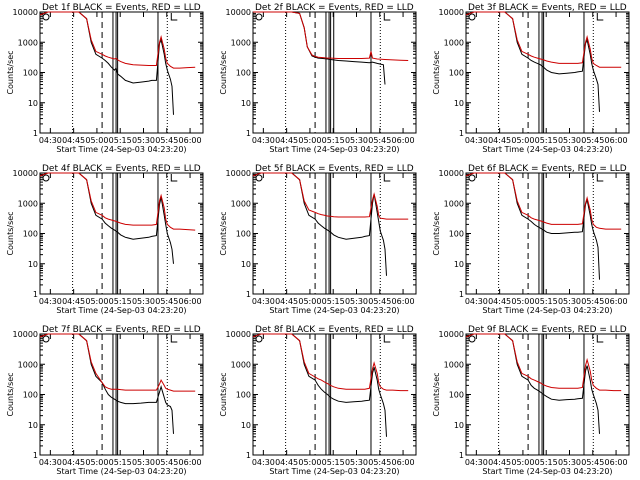 This screenshot has width=640, height=480. Describe the element at coordinates (121, 169) in the screenshot. I see `panel-title: Det 4f BLACK = Events, RED = LLD` at that location.